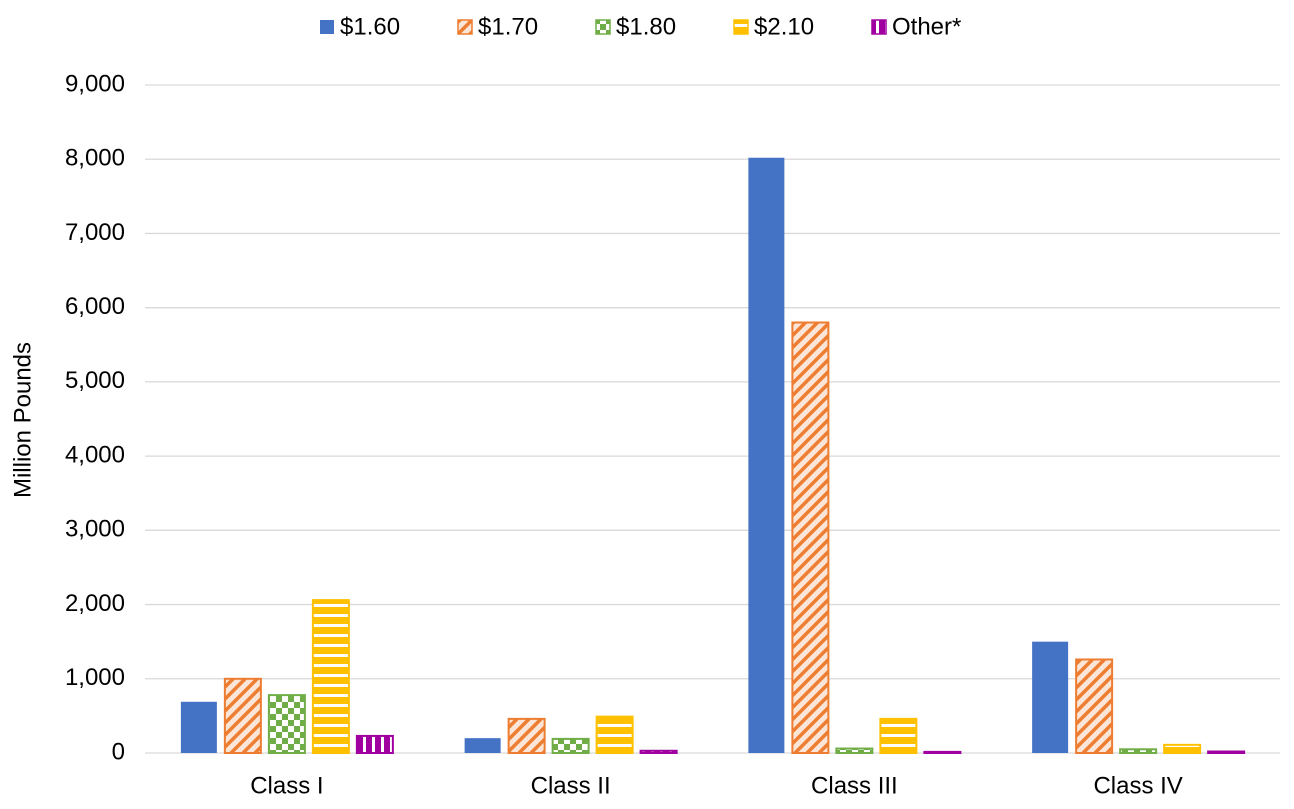 This screenshot has width=1294, height=809. What do you see at coordinates (95, 83) in the screenshot?
I see `y-tick-label: 9,000` at bounding box center [95, 83].